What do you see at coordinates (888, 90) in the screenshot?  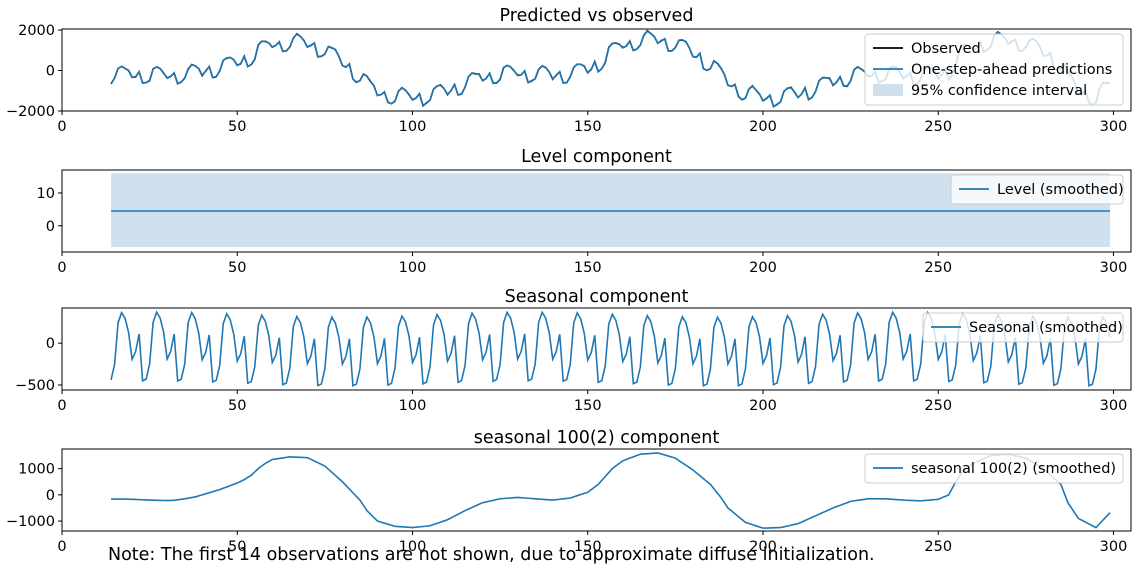 I see `legend-swatch-band` at bounding box center [888, 90].